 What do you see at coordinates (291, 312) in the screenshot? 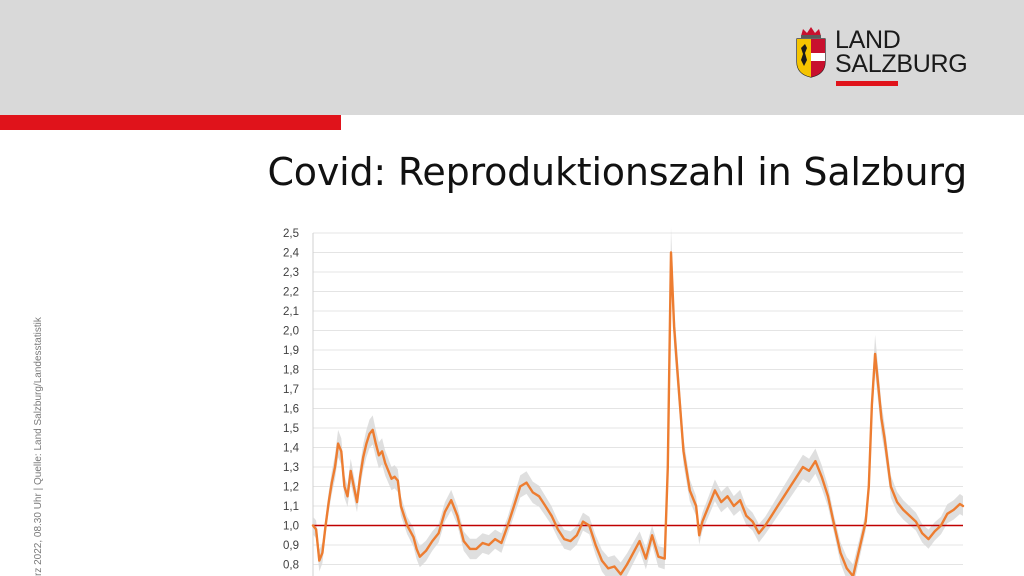
I see `y-tick-label: 2,1` at bounding box center [291, 312].